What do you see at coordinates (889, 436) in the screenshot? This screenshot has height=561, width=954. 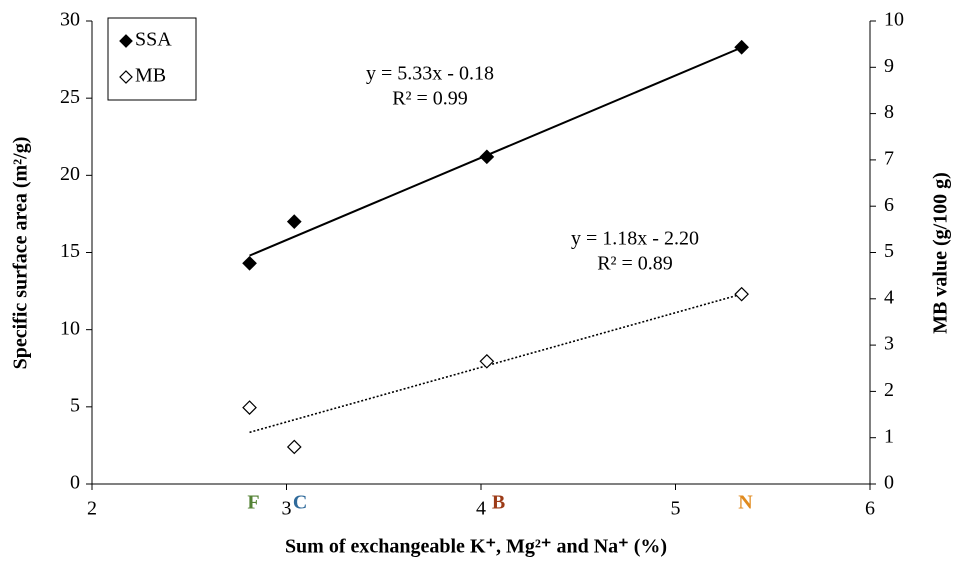 I see `y2-tick-label: 1` at bounding box center [889, 436].